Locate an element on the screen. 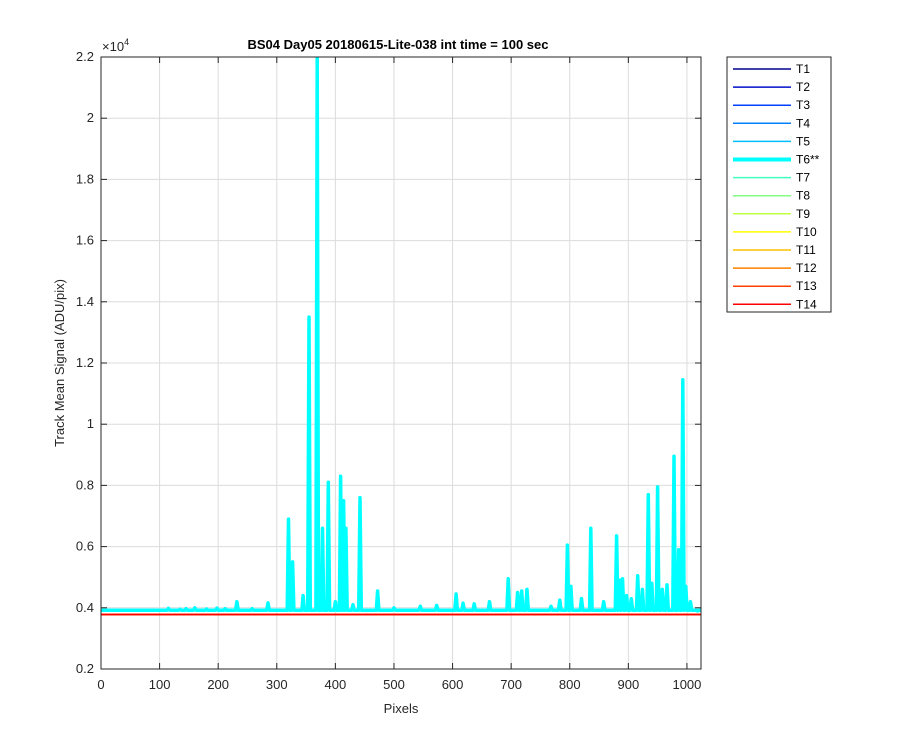 This screenshot has width=900, height=750. y-tick-label: 1.4 is located at coordinates (85, 301).